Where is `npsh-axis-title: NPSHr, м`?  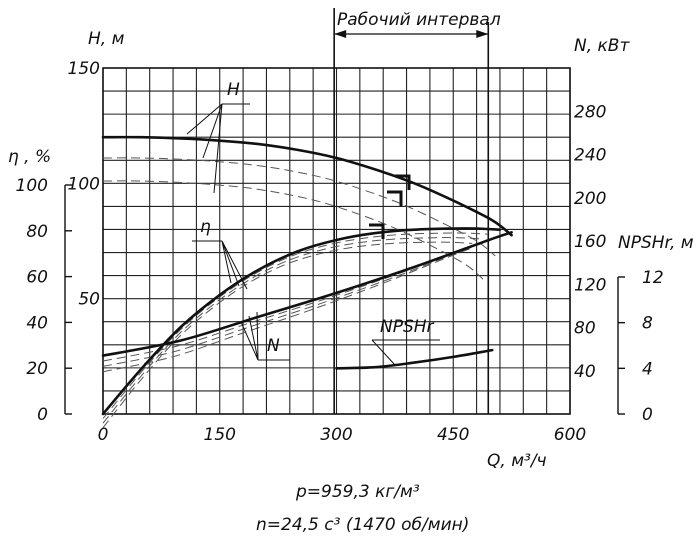 npsh-axis-title: NPSHr, м is located at coordinates (656, 243).